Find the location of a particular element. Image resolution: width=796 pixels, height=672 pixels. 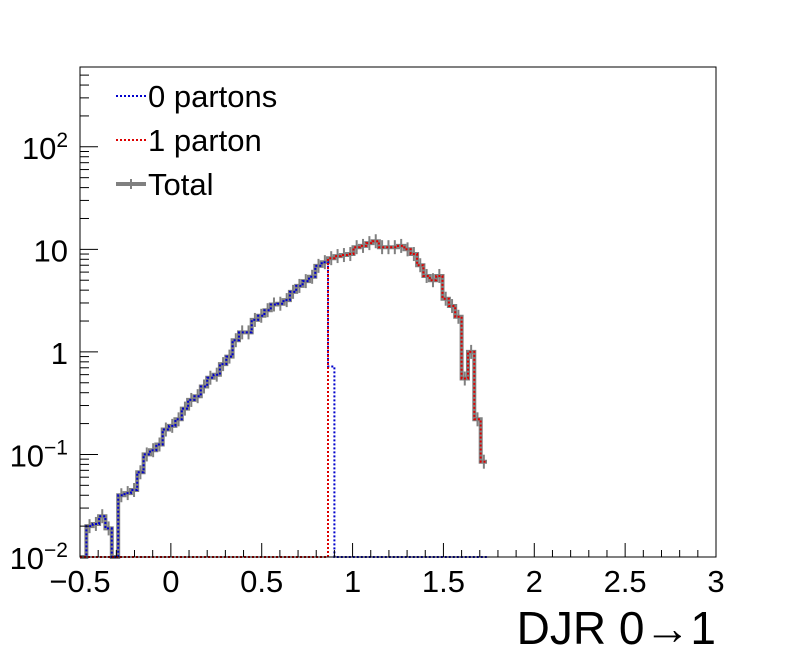

x-tick-label: 2.5 is located at coordinates (625, 581).